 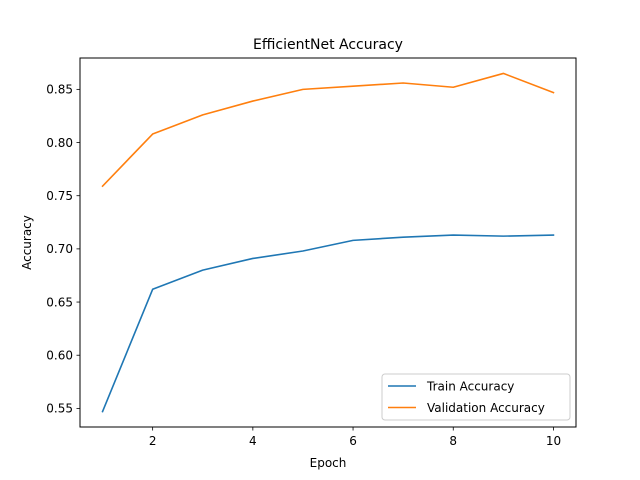 I want to click on x-tick-label: 2, so click(x=153, y=441).